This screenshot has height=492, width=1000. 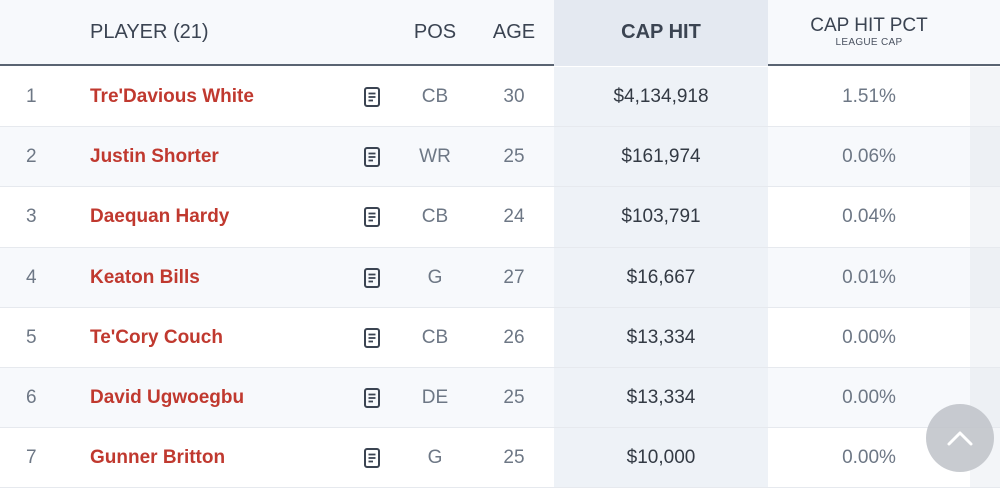 What do you see at coordinates (31, 458) in the screenshot?
I see `rank-cell: 7` at bounding box center [31, 458].